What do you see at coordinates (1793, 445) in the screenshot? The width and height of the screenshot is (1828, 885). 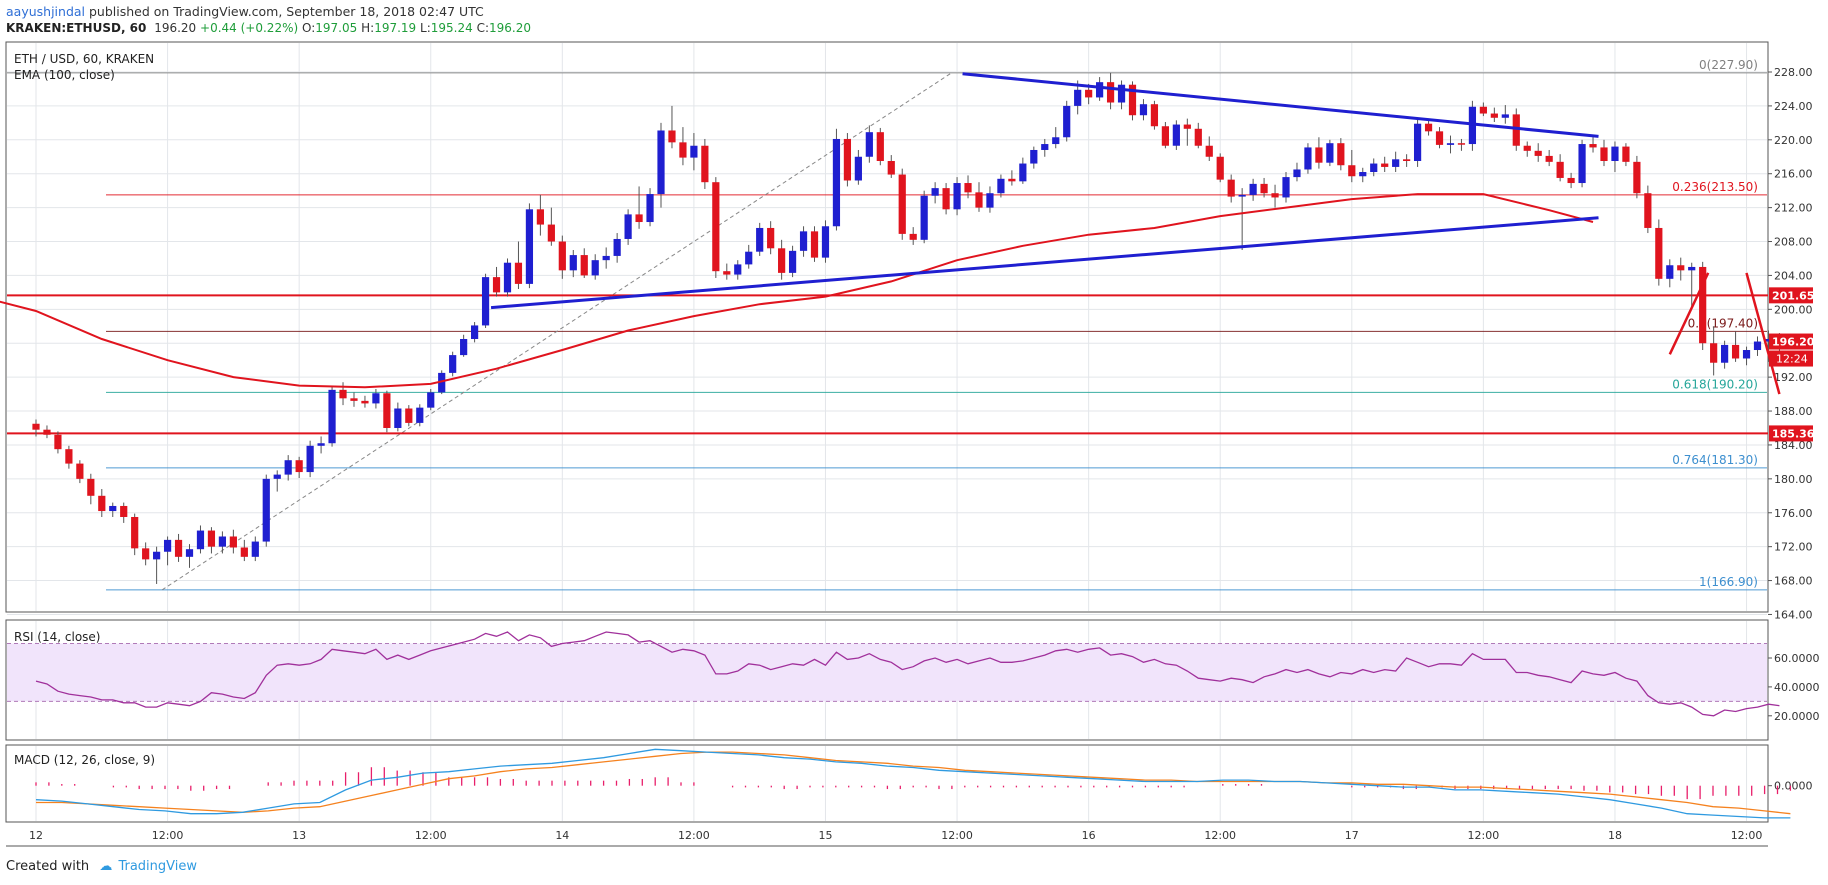 I see `price-tick-label: 184.00` at bounding box center [1793, 445].